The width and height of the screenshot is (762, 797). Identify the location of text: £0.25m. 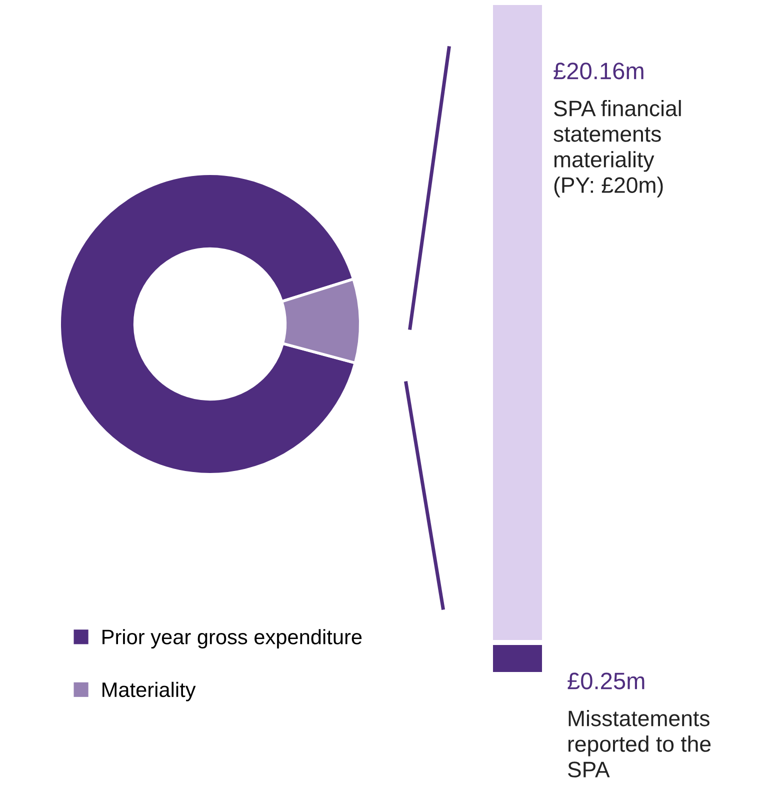
(606, 681).